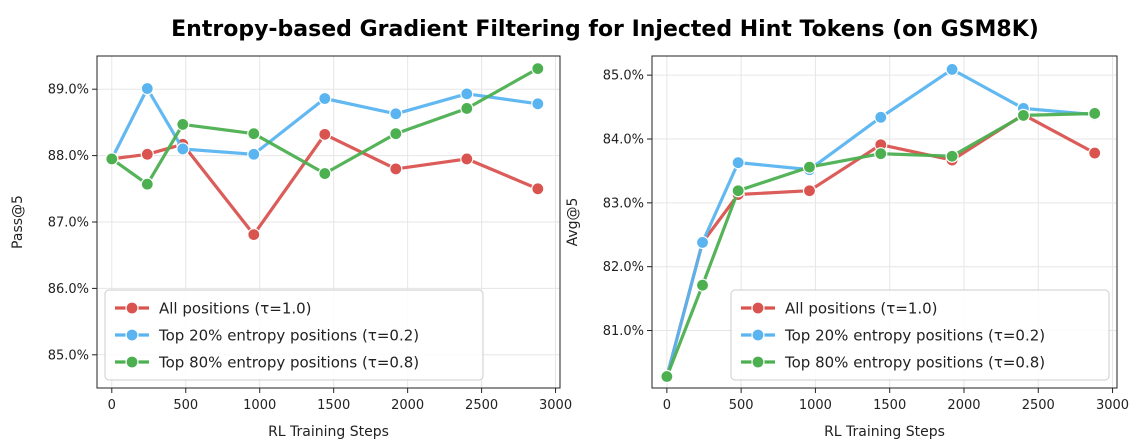 This screenshot has width=1140, height=446. What do you see at coordinates (68, 90) in the screenshot?
I see `y-tick-label: 89.0%` at bounding box center [68, 90].